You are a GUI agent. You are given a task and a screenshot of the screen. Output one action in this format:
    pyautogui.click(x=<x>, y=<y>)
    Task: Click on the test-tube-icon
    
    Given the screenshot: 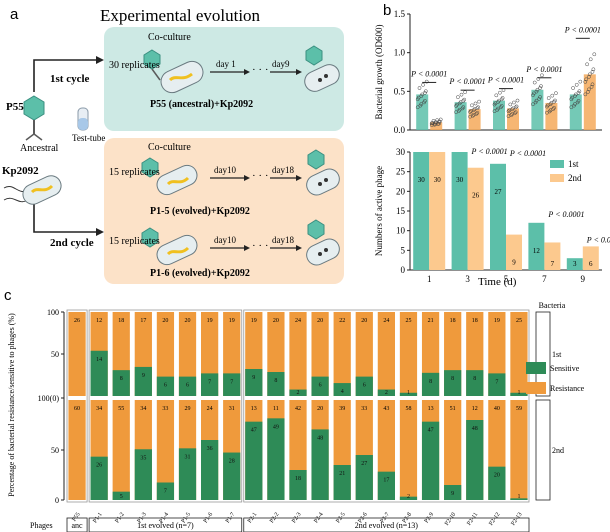 What is the action you would take?
    pyautogui.click(x=83, y=119)
    